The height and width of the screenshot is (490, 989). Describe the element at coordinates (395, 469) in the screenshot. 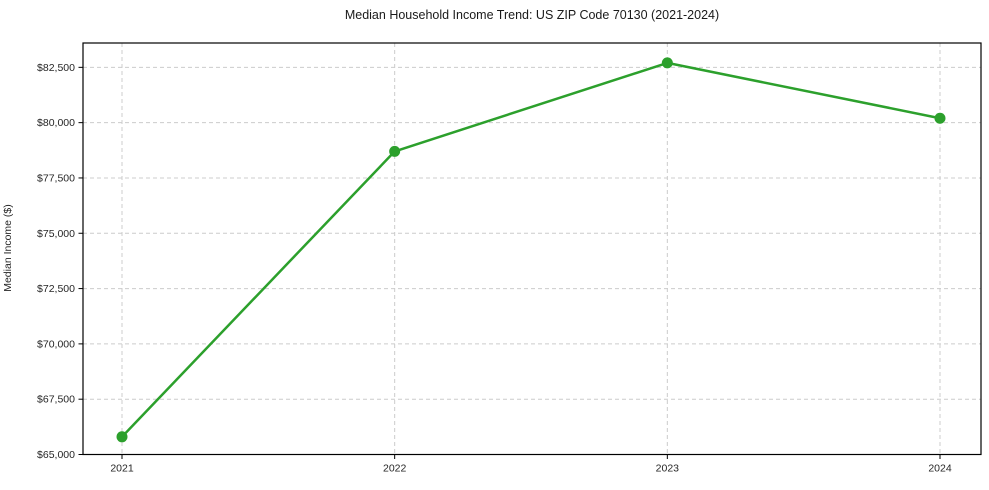

I see `x-tick-label: 2022` at that location.